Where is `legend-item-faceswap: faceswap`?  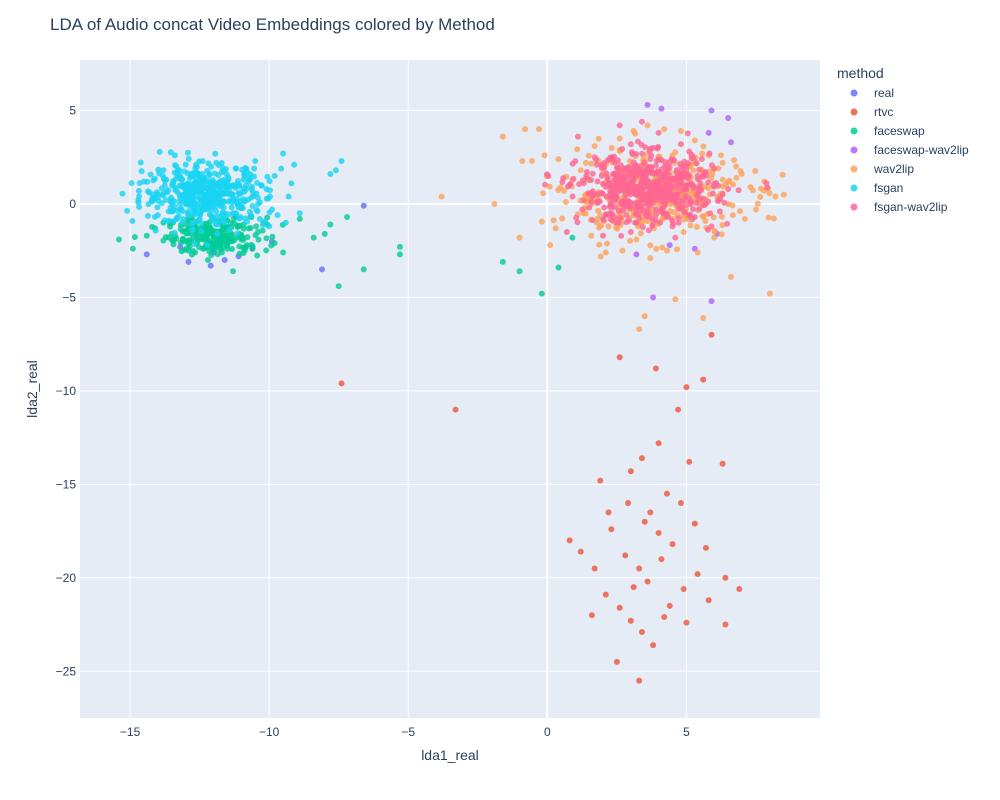 legend-item-faceswap: faceswap is located at coordinates (888, 131).